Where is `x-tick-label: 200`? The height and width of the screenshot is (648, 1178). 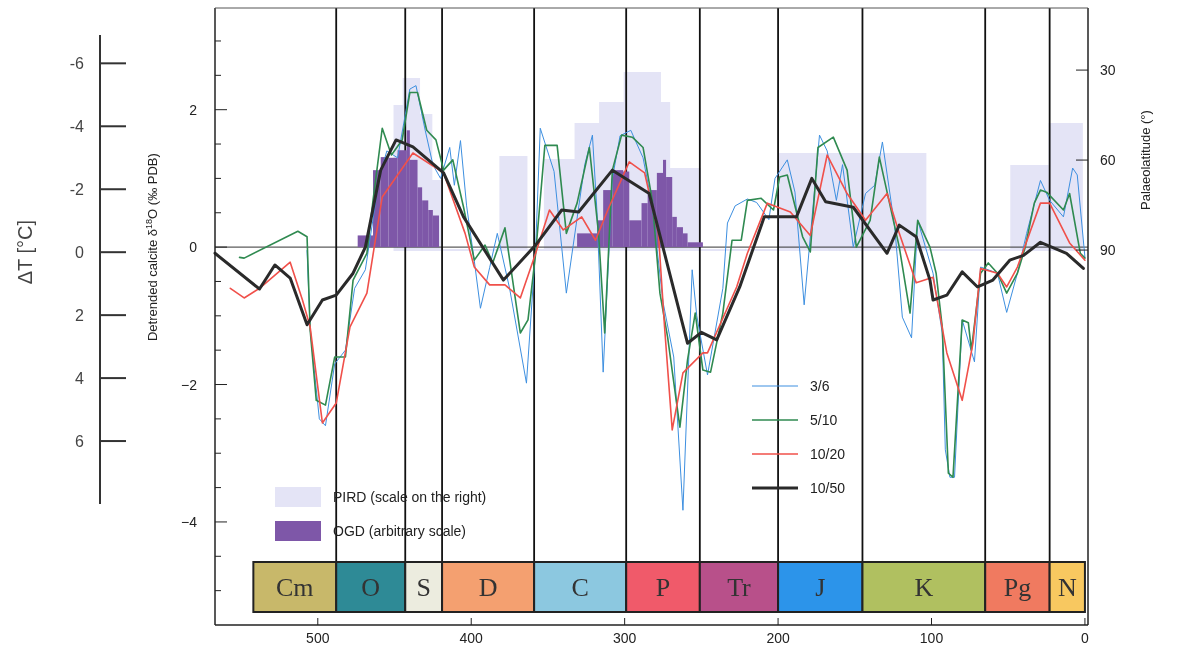
x-tick-label: 200 is located at coordinates (778, 638).